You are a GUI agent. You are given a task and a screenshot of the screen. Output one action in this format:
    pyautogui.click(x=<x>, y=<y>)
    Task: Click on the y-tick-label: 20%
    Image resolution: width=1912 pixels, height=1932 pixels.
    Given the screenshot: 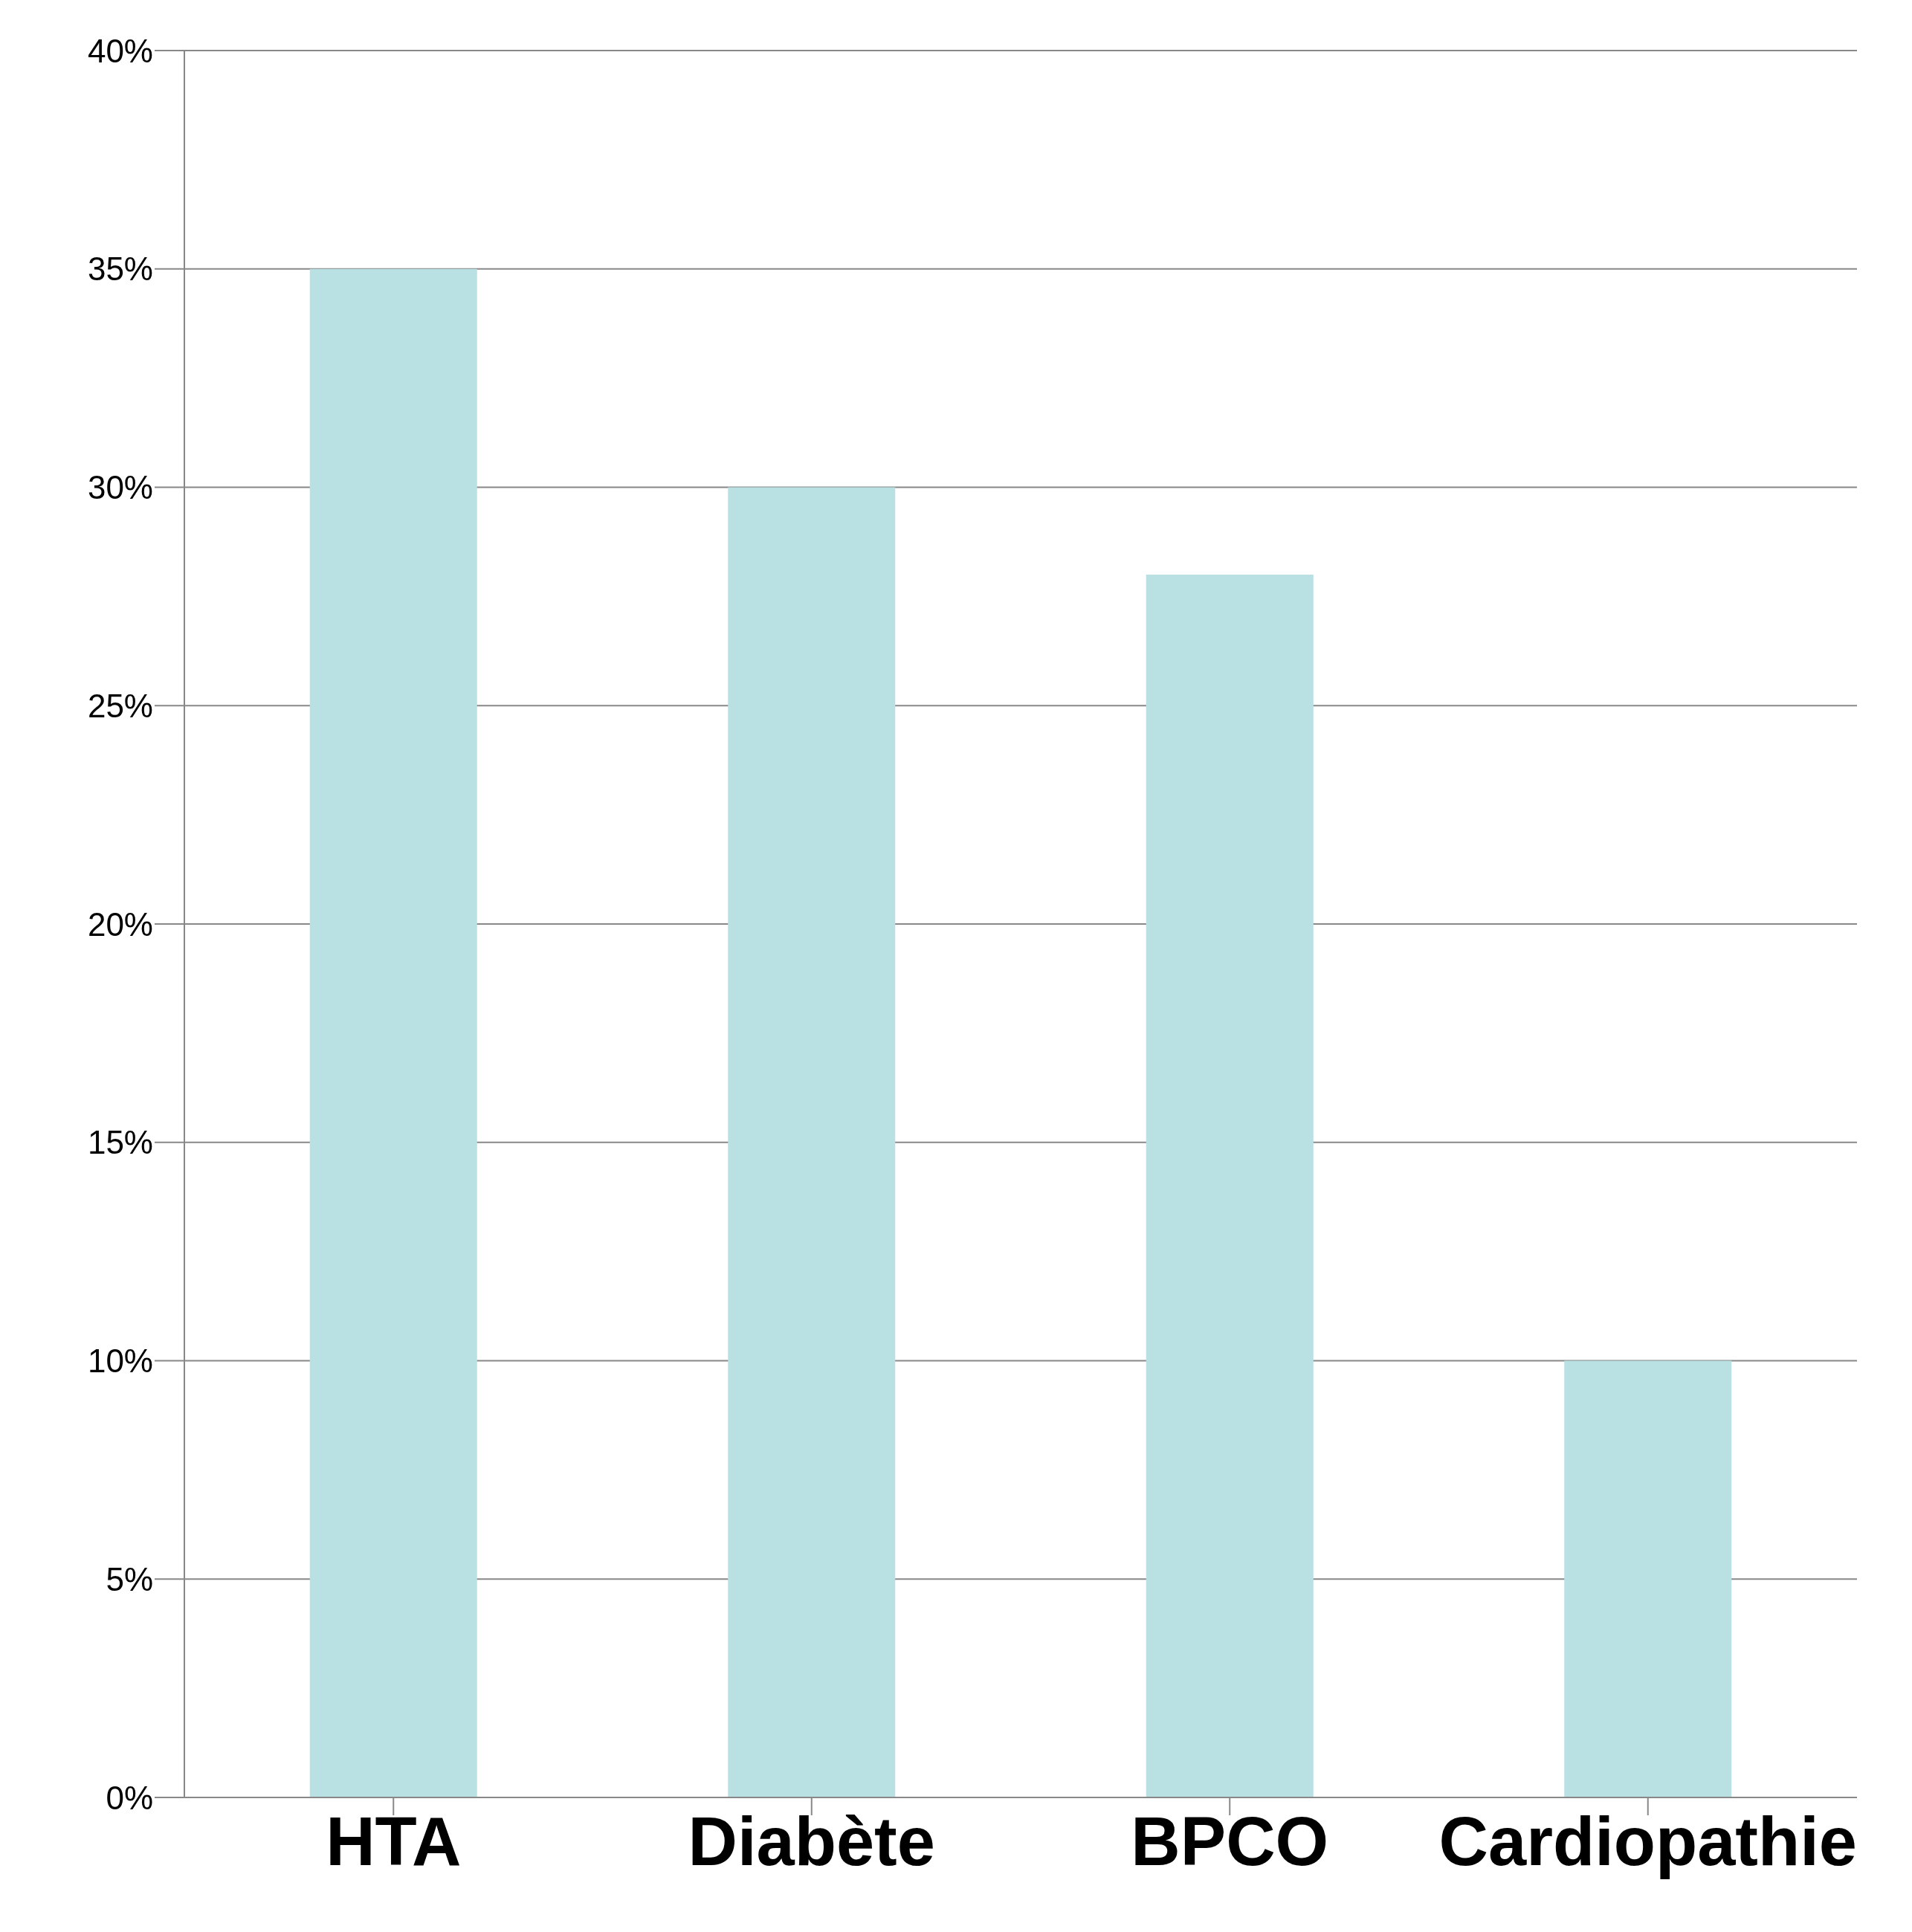 What is the action you would take?
    pyautogui.click(x=120, y=924)
    